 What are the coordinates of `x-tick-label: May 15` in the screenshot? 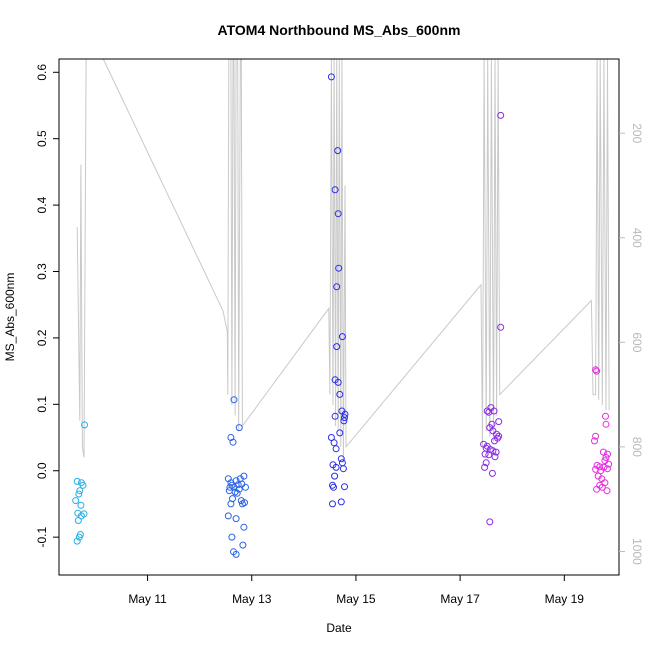 It's located at (356, 599).